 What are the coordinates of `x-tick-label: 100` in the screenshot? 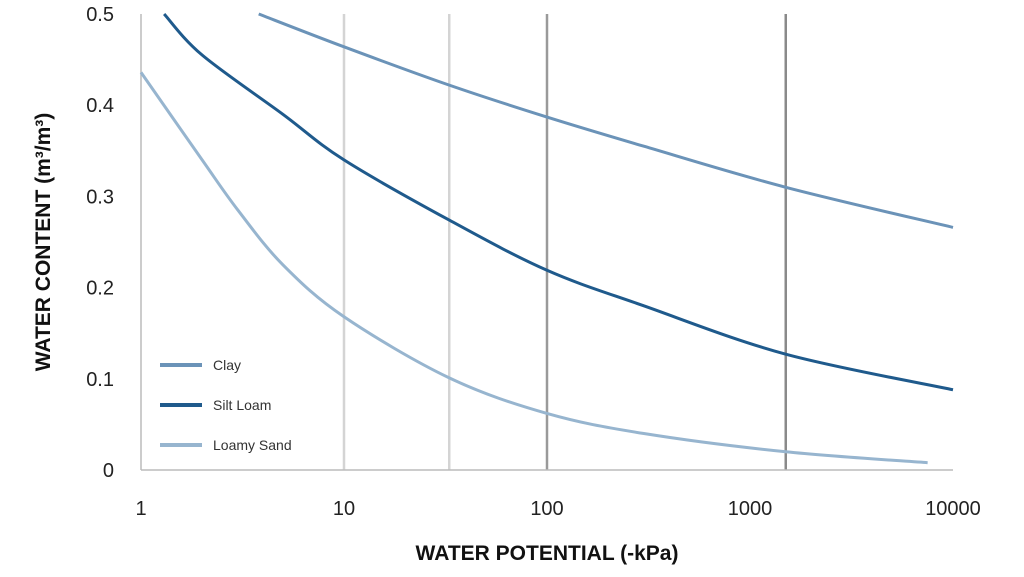 It's located at (546, 509).